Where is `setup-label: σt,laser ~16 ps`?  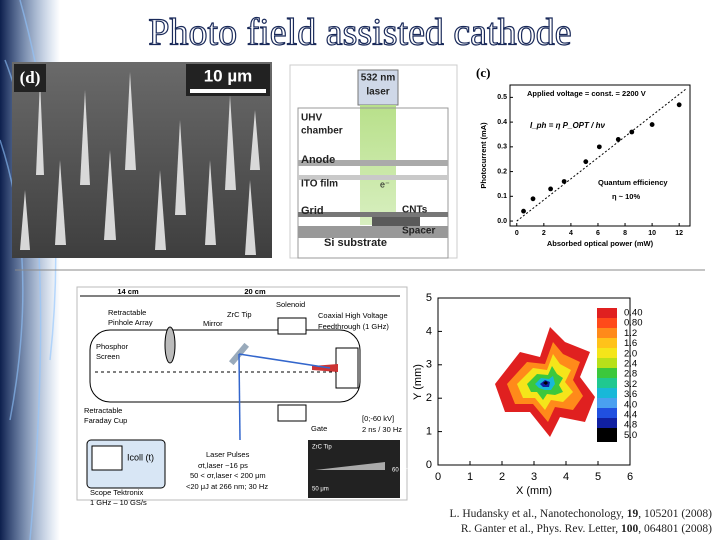
setup-label: σt,laser ~16 ps is located at coordinates (223, 465).